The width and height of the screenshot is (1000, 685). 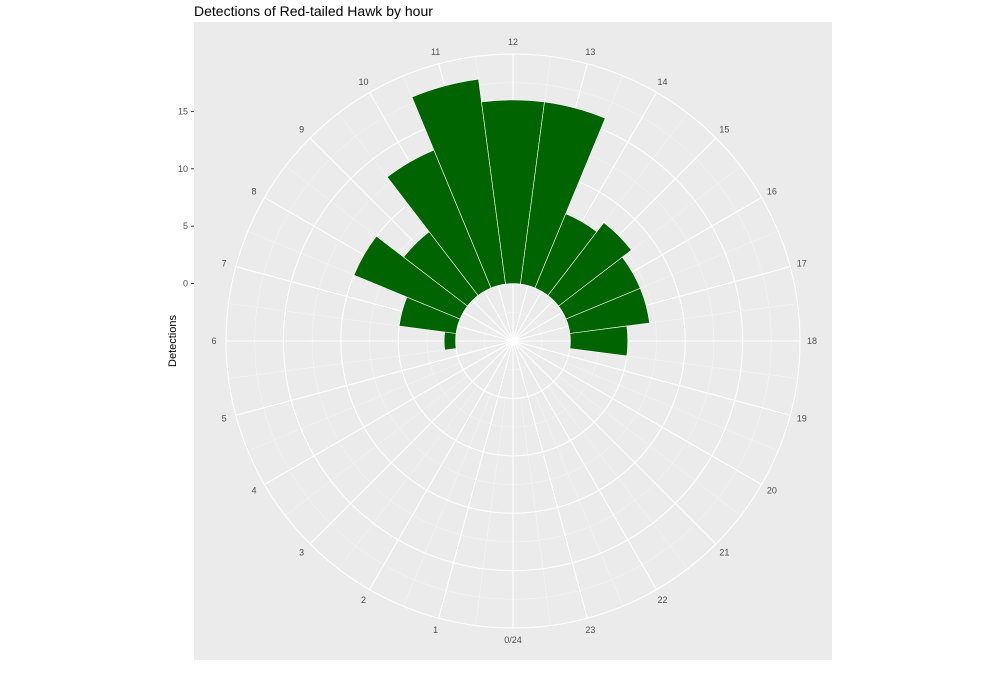 I want to click on hour-tick-label: 19, so click(x=802, y=418).